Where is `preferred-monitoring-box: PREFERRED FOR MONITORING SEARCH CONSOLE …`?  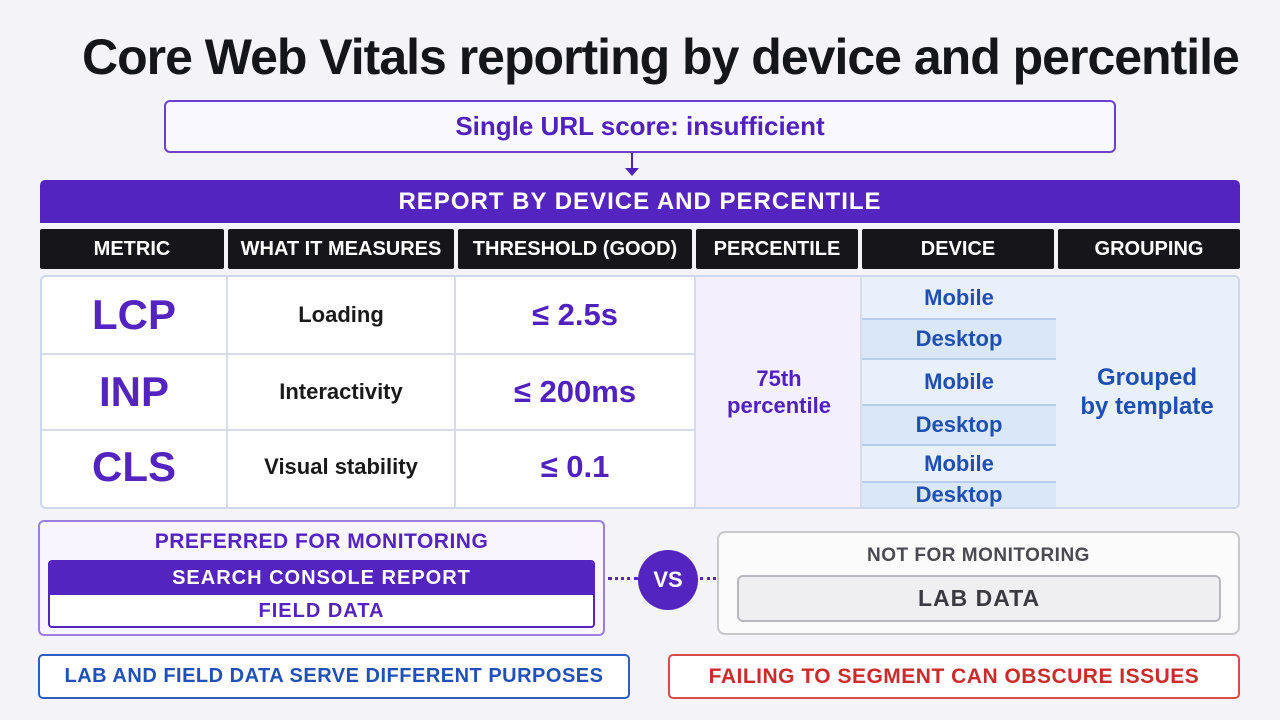 preferred-monitoring-box: PREFERRED FOR MONITORING SEARCH CONSOLE … is located at coordinates (321, 578).